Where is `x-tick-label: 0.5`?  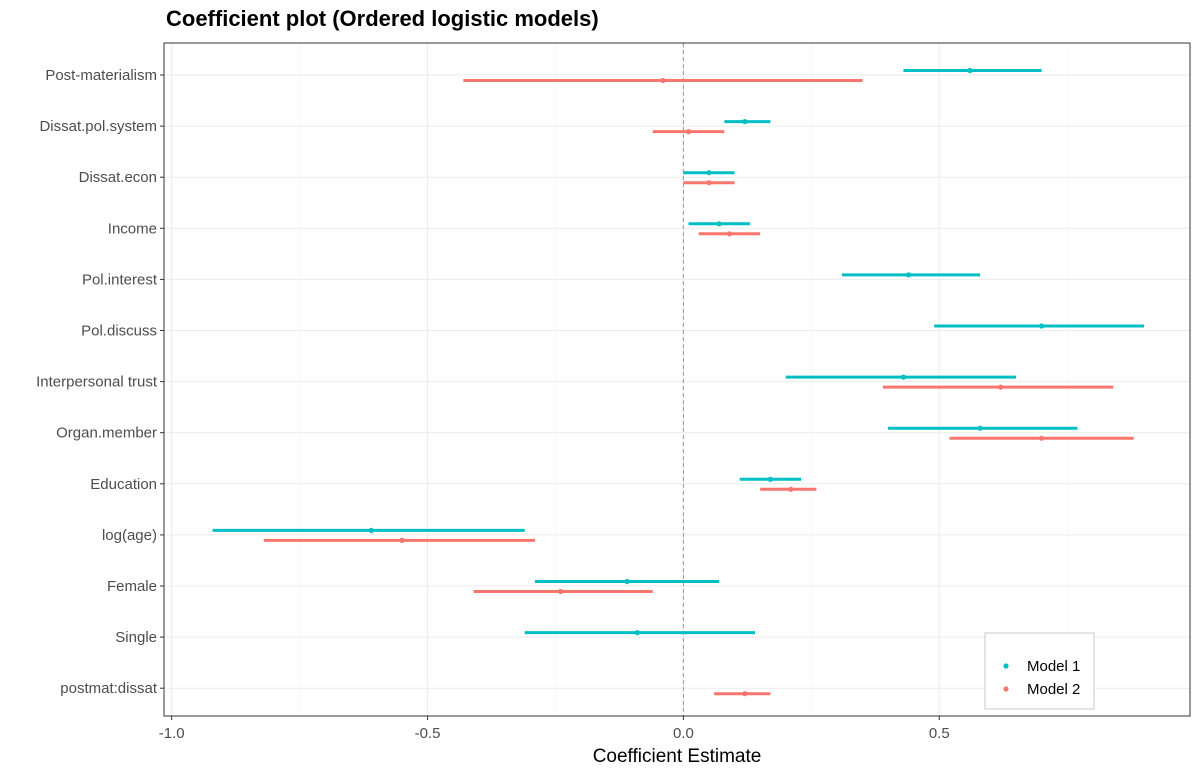
x-tick-label: 0.5 is located at coordinates (939, 733).